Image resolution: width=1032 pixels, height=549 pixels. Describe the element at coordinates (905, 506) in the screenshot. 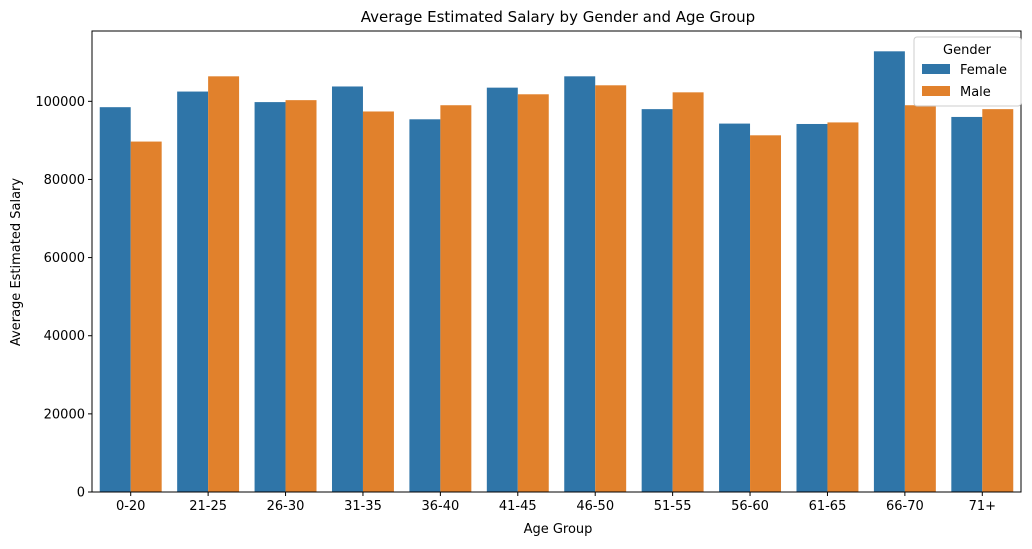

I see `x-tick-label: 66-70` at that location.